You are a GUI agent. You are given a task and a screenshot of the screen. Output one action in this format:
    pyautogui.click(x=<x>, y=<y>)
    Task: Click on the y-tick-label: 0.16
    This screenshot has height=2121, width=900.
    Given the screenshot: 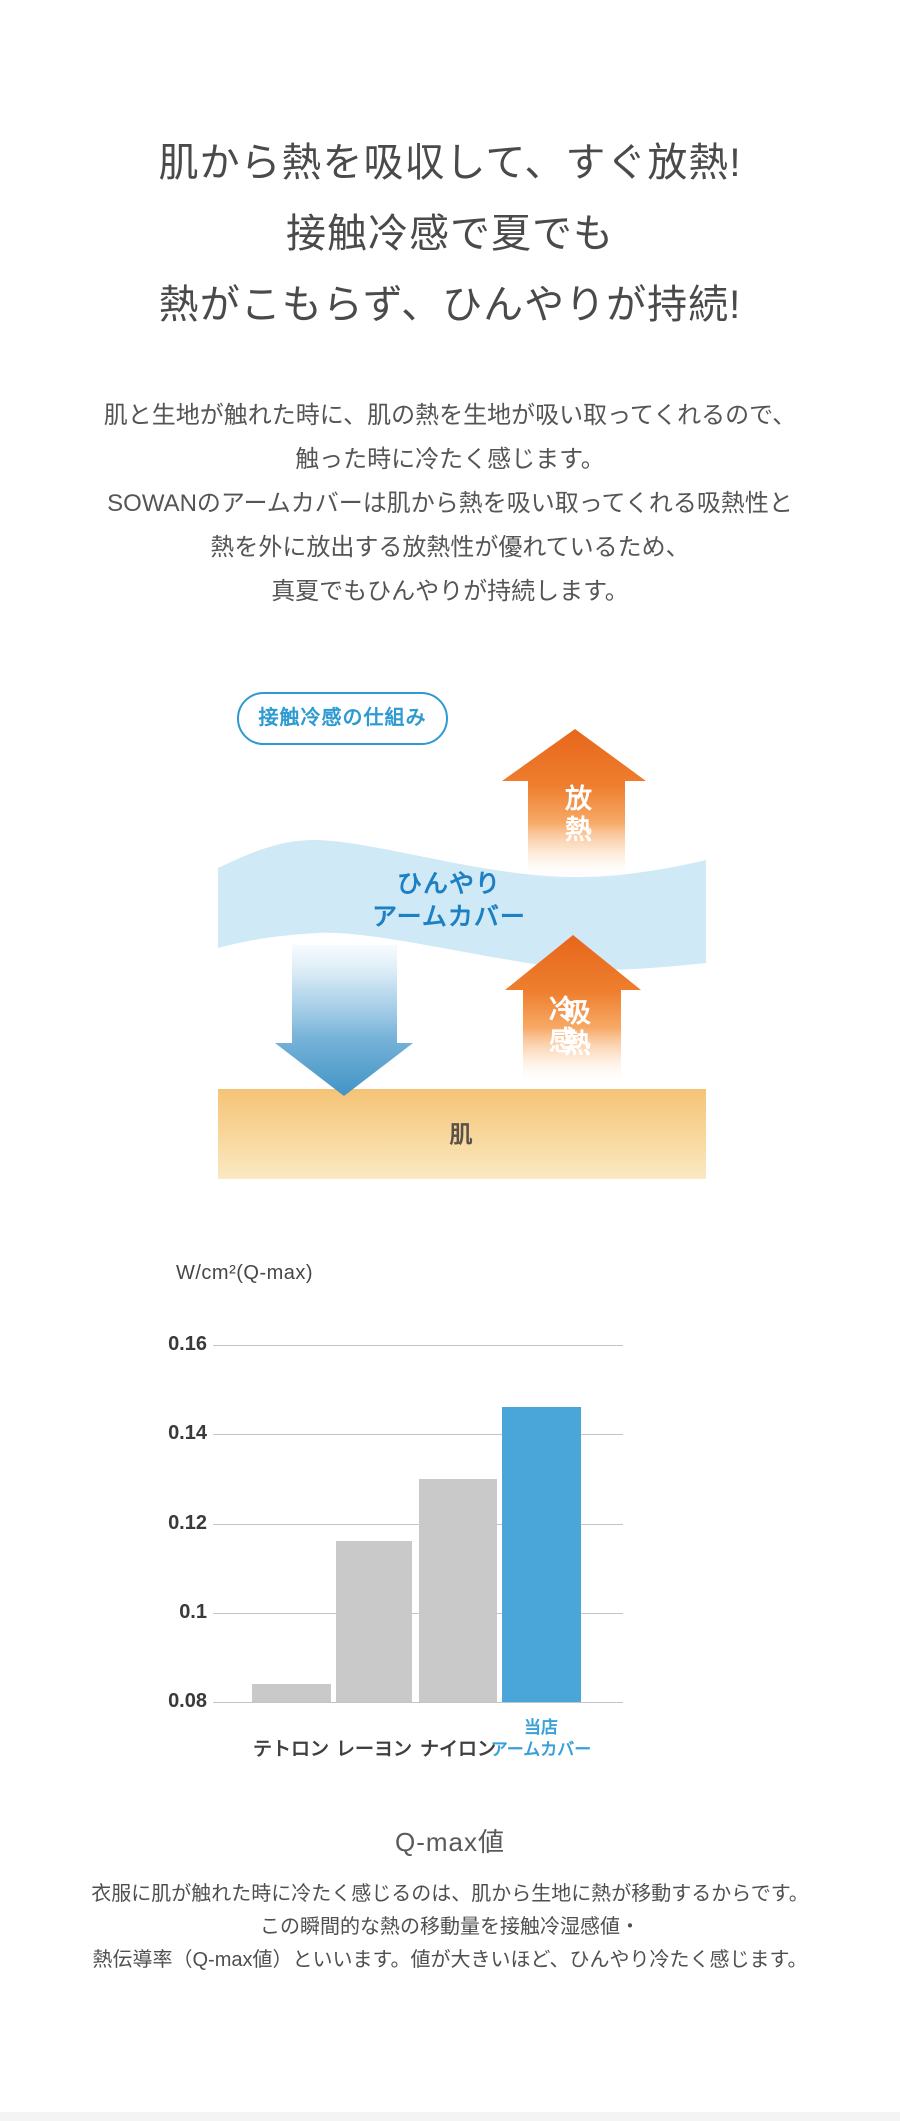 What is the action you would take?
    pyautogui.click(x=187, y=1344)
    